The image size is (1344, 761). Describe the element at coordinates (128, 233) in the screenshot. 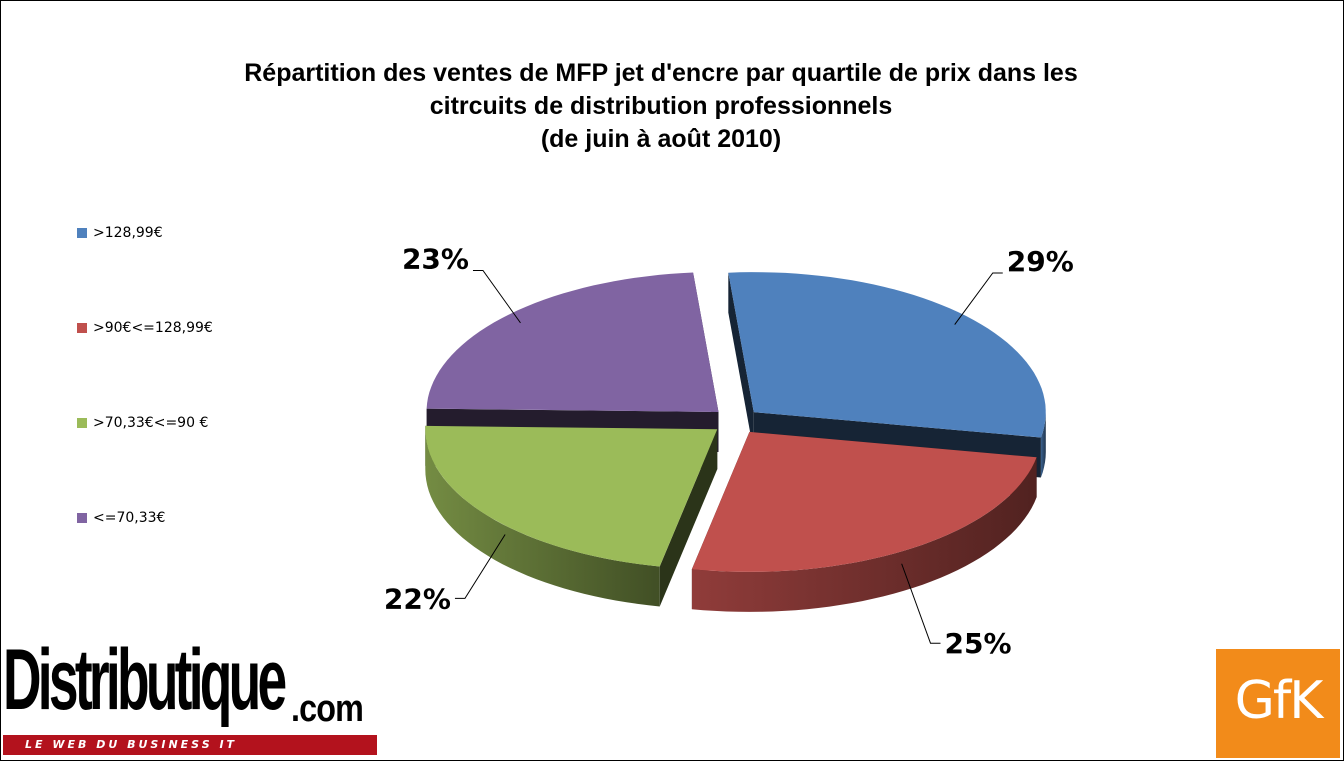

I see `legend-label: >128,99€` at that location.